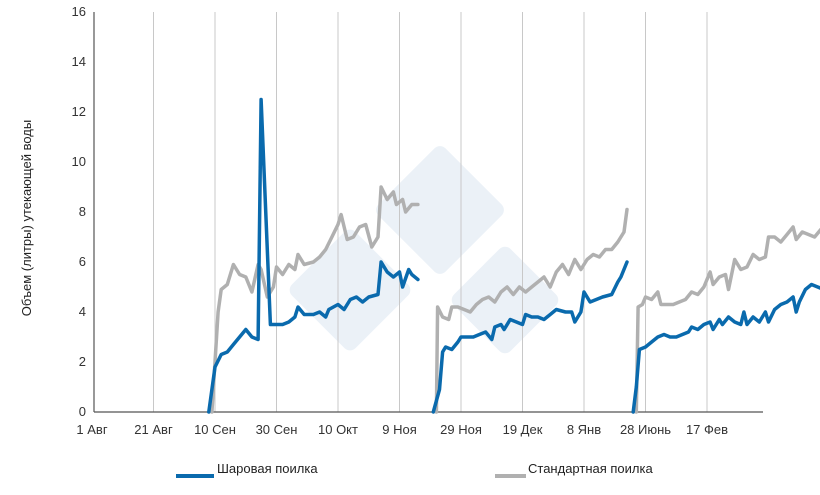  Describe the element at coordinates (461, 429) in the screenshot. I see `x-tick-label: 29 Ноя` at that location.